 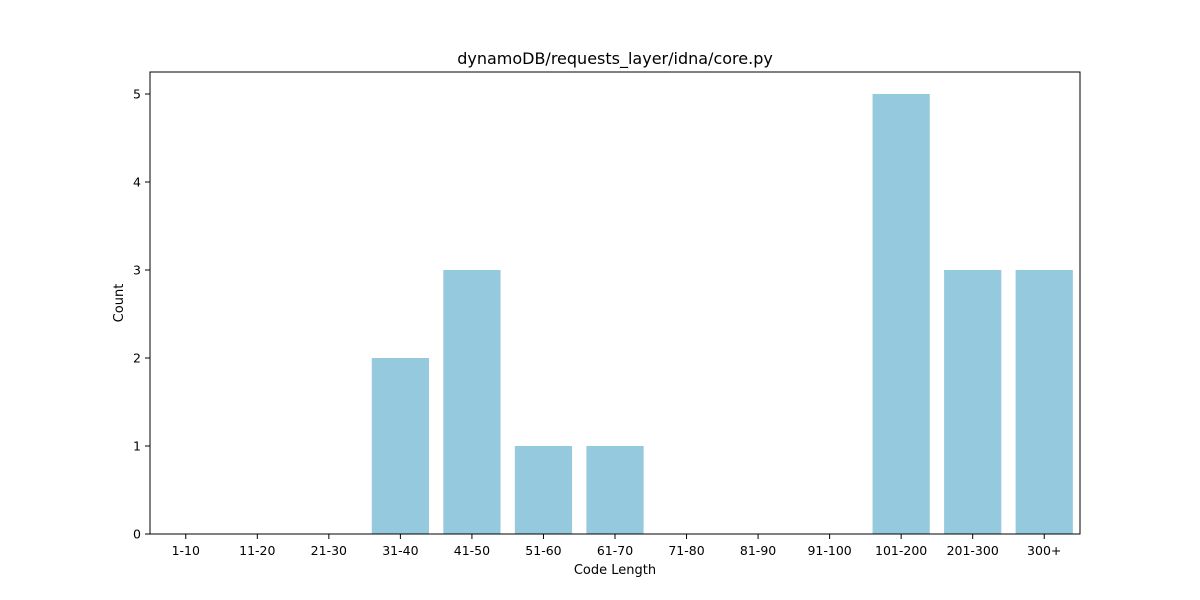 I want to click on x-tick-label: 71-80, so click(x=686, y=550).